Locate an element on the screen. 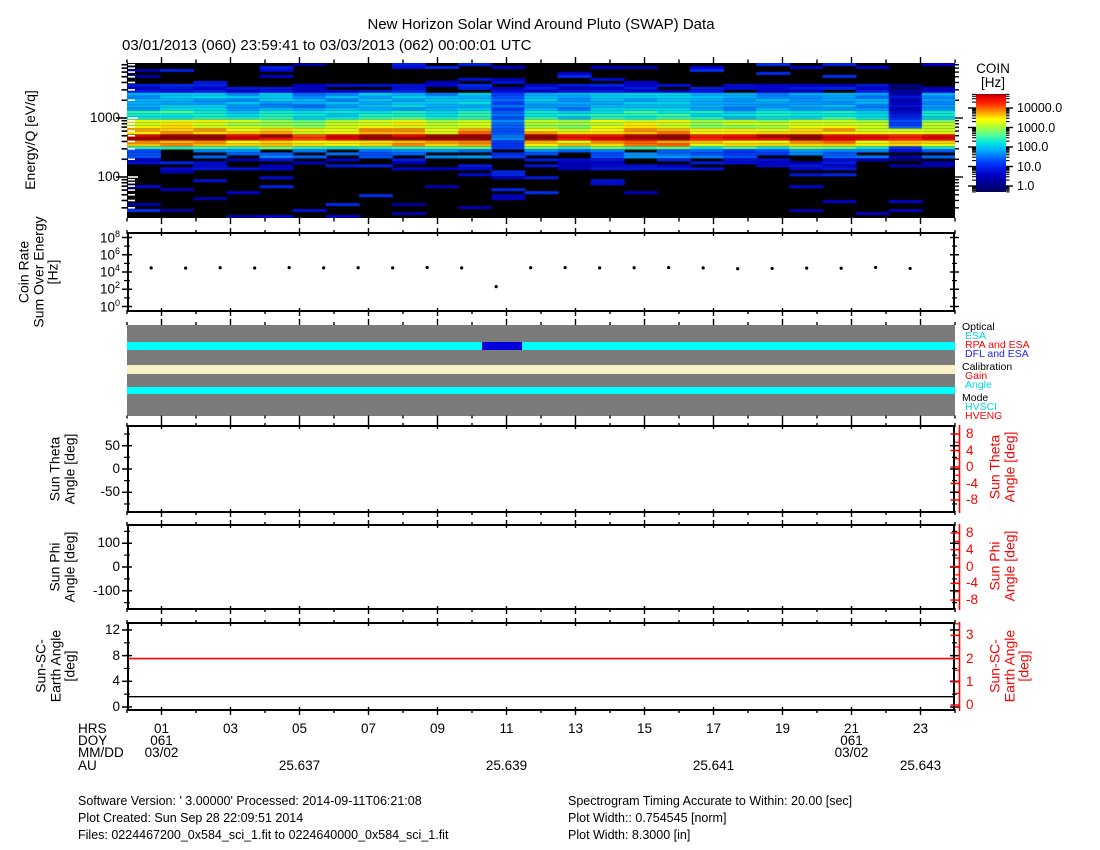 This screenshot has height=850, width=1100. legend-item-label: ESA is located at coordinates (976, 336).